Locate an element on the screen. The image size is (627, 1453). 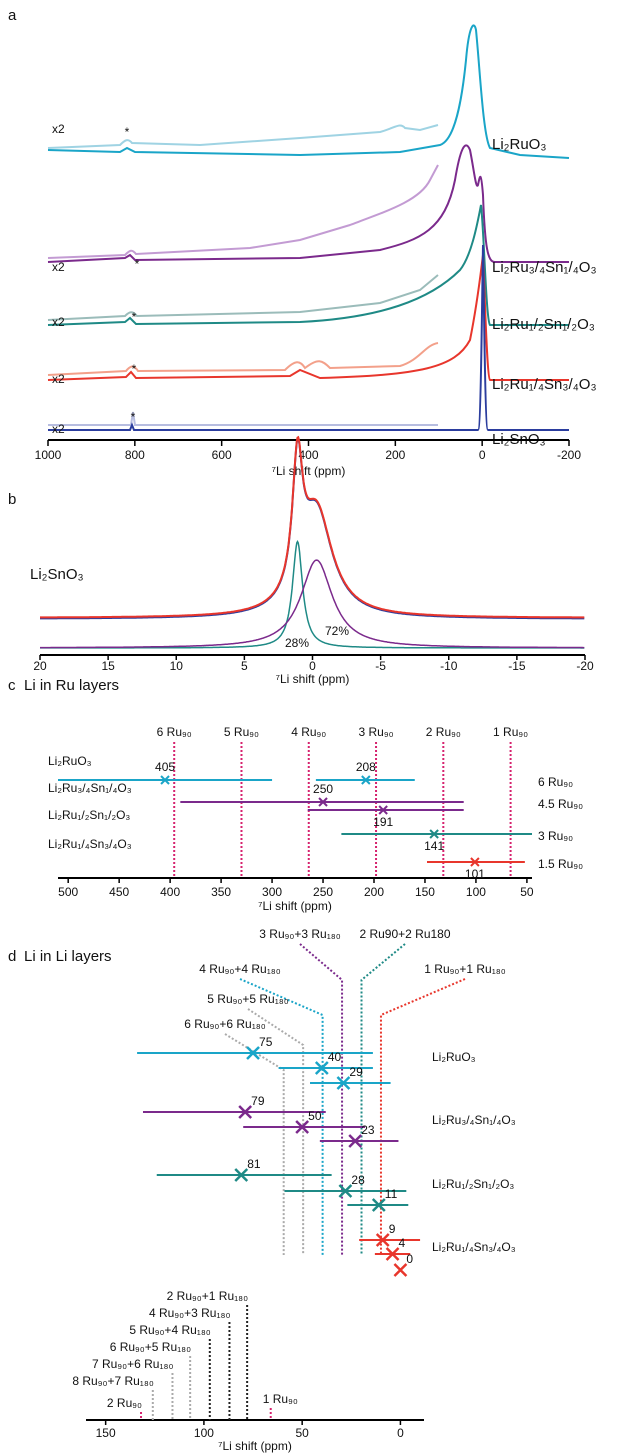
x-tick-label: 5 is located at coordinates (244, 666).